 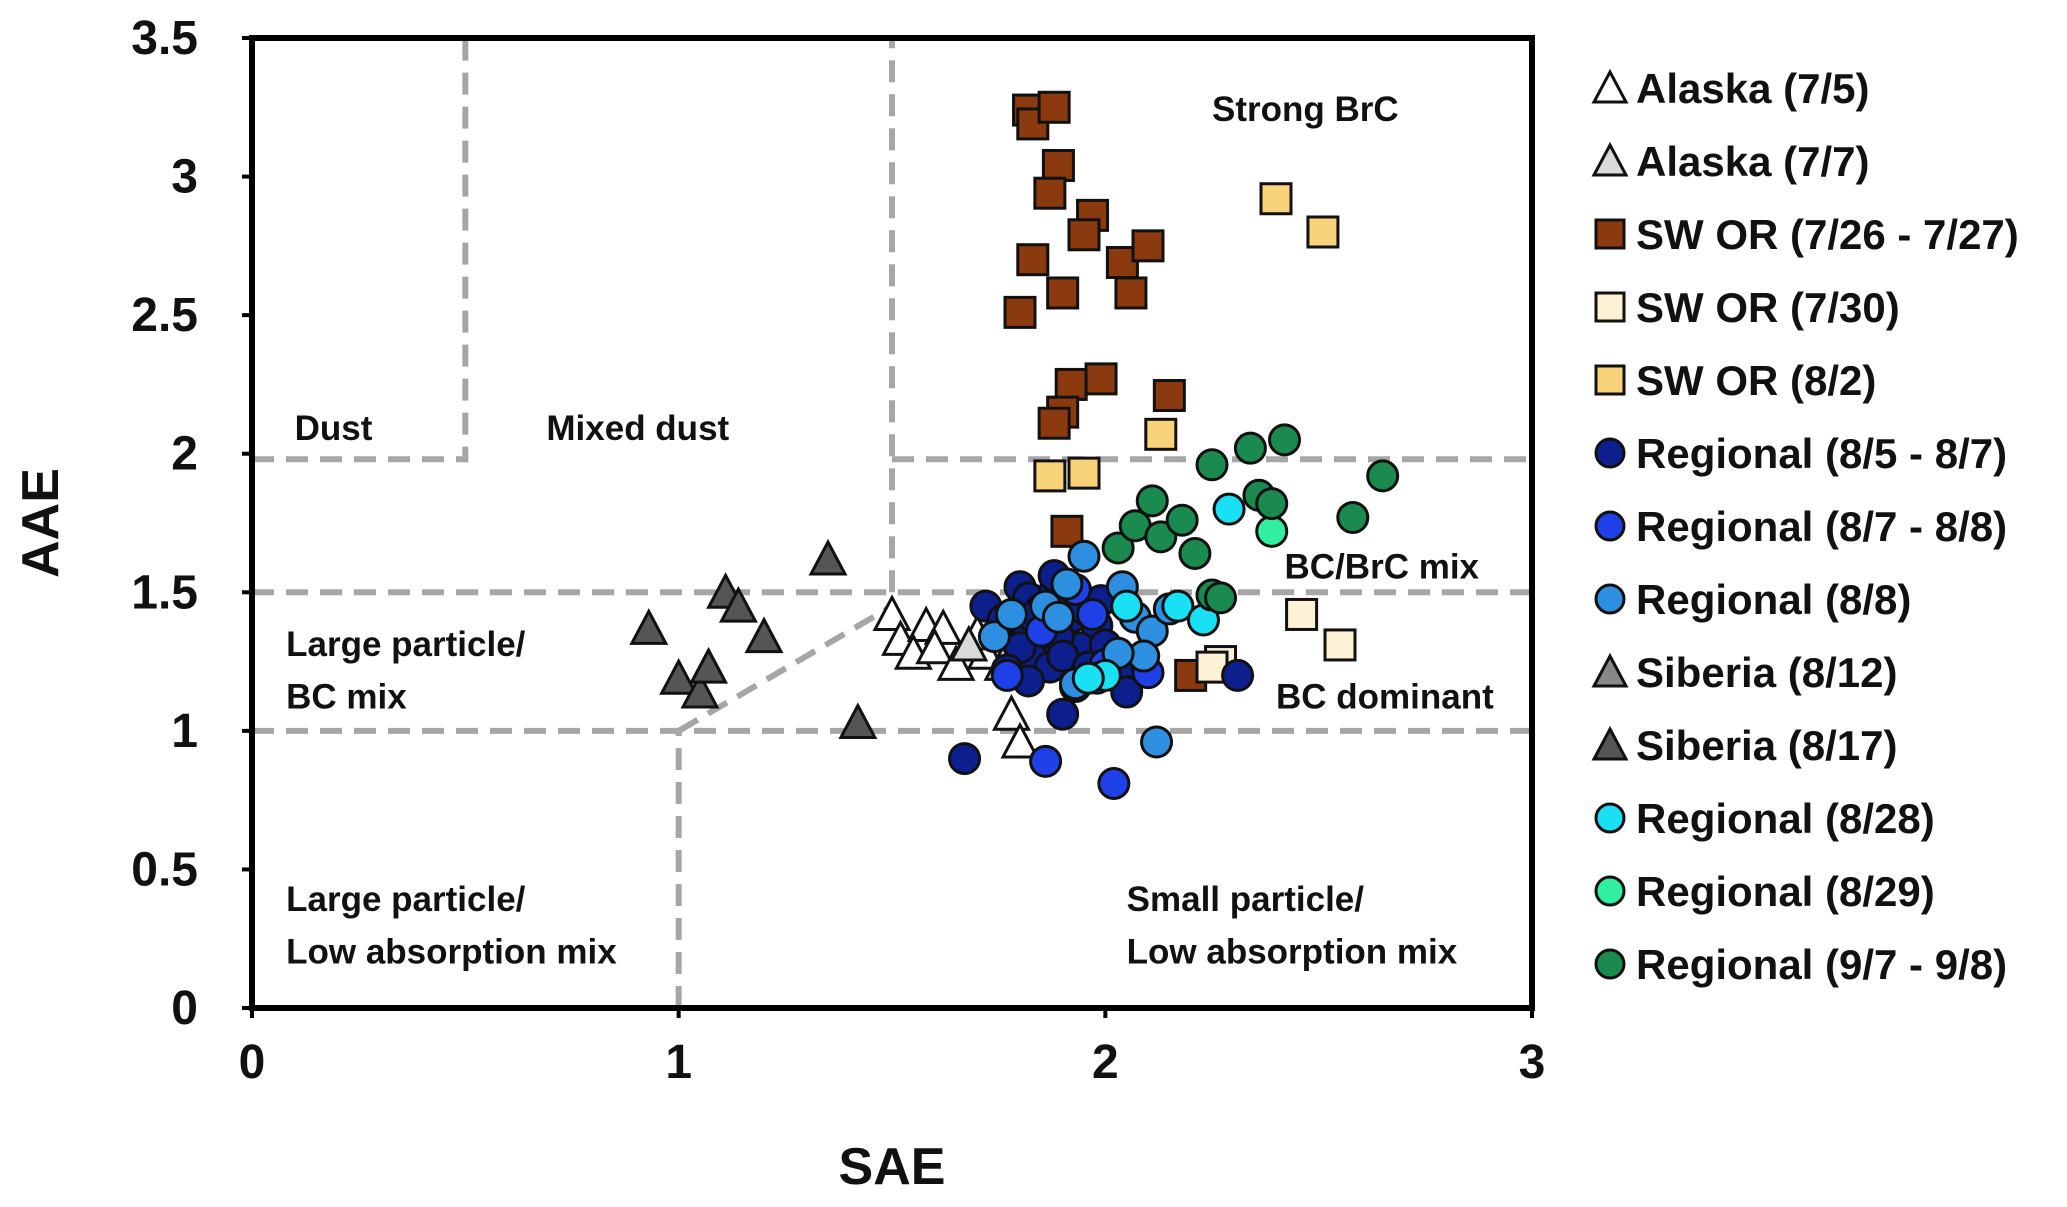 I want to click on legend-label: SW OR (7/26 - 7/27), so click(x=1827, y=234).